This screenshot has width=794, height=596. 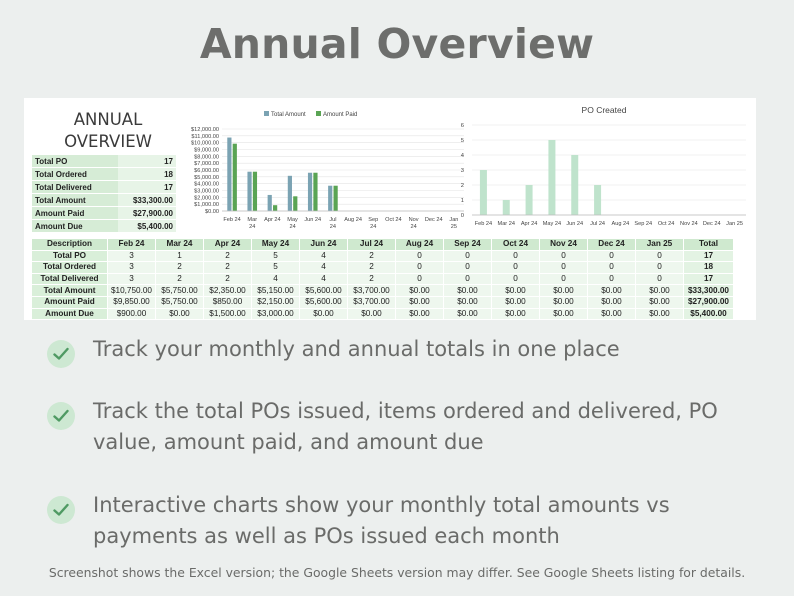 I want to click on legend-label: Total Amount, so click(x=288, y=115).